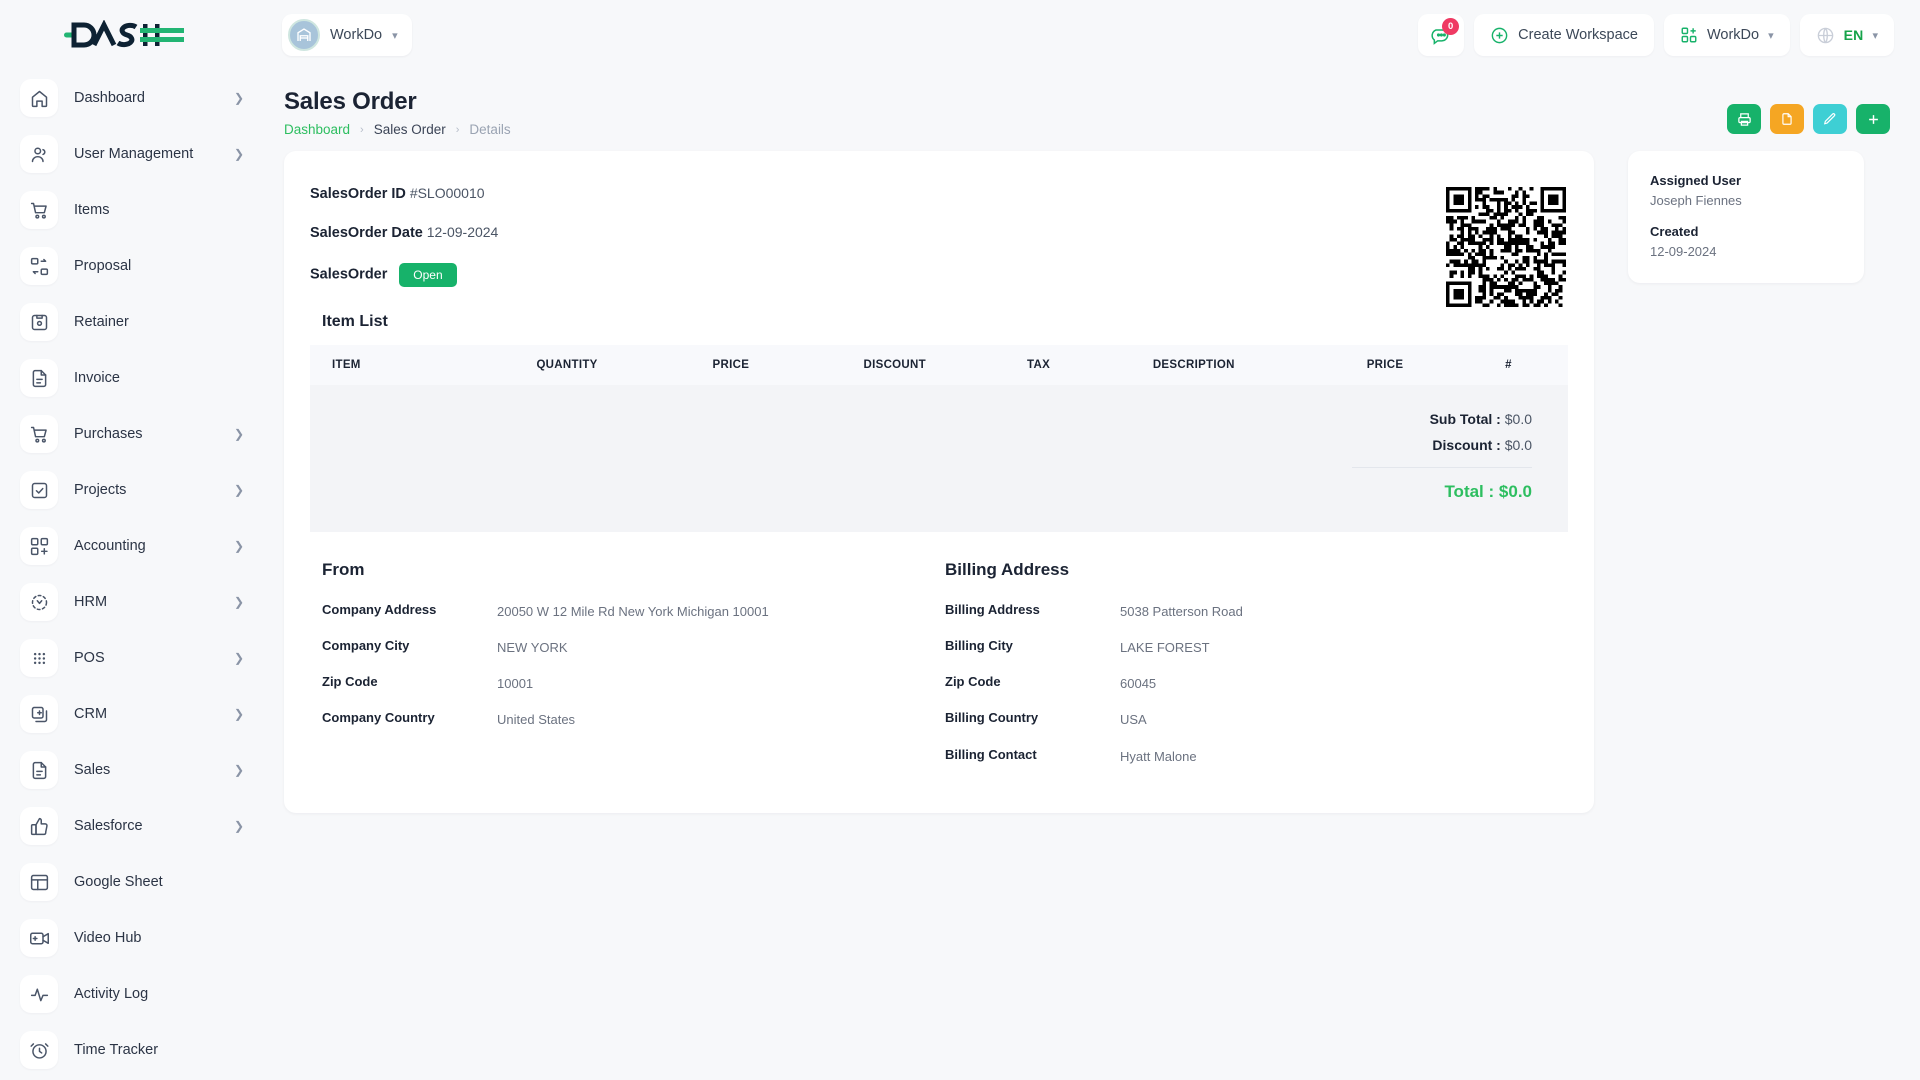  Describe the element at coordinates (1825, 35) in the screenshot. I see `globe-icon` at that location.